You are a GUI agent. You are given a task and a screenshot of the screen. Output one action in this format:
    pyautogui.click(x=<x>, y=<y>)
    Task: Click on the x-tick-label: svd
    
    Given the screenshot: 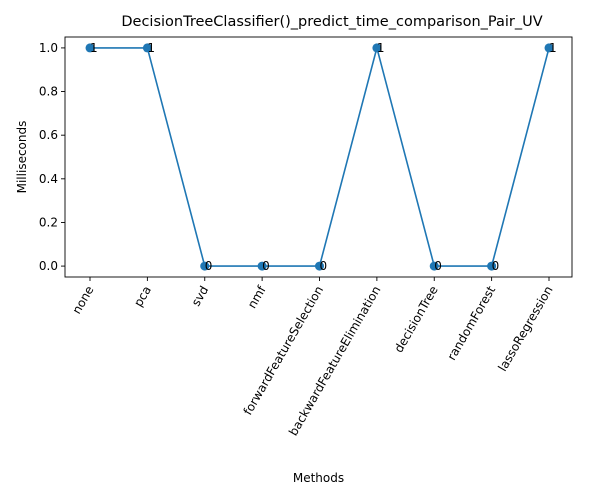 What is the action you would take?
    pyautogui.click(x=200, y=296)
    